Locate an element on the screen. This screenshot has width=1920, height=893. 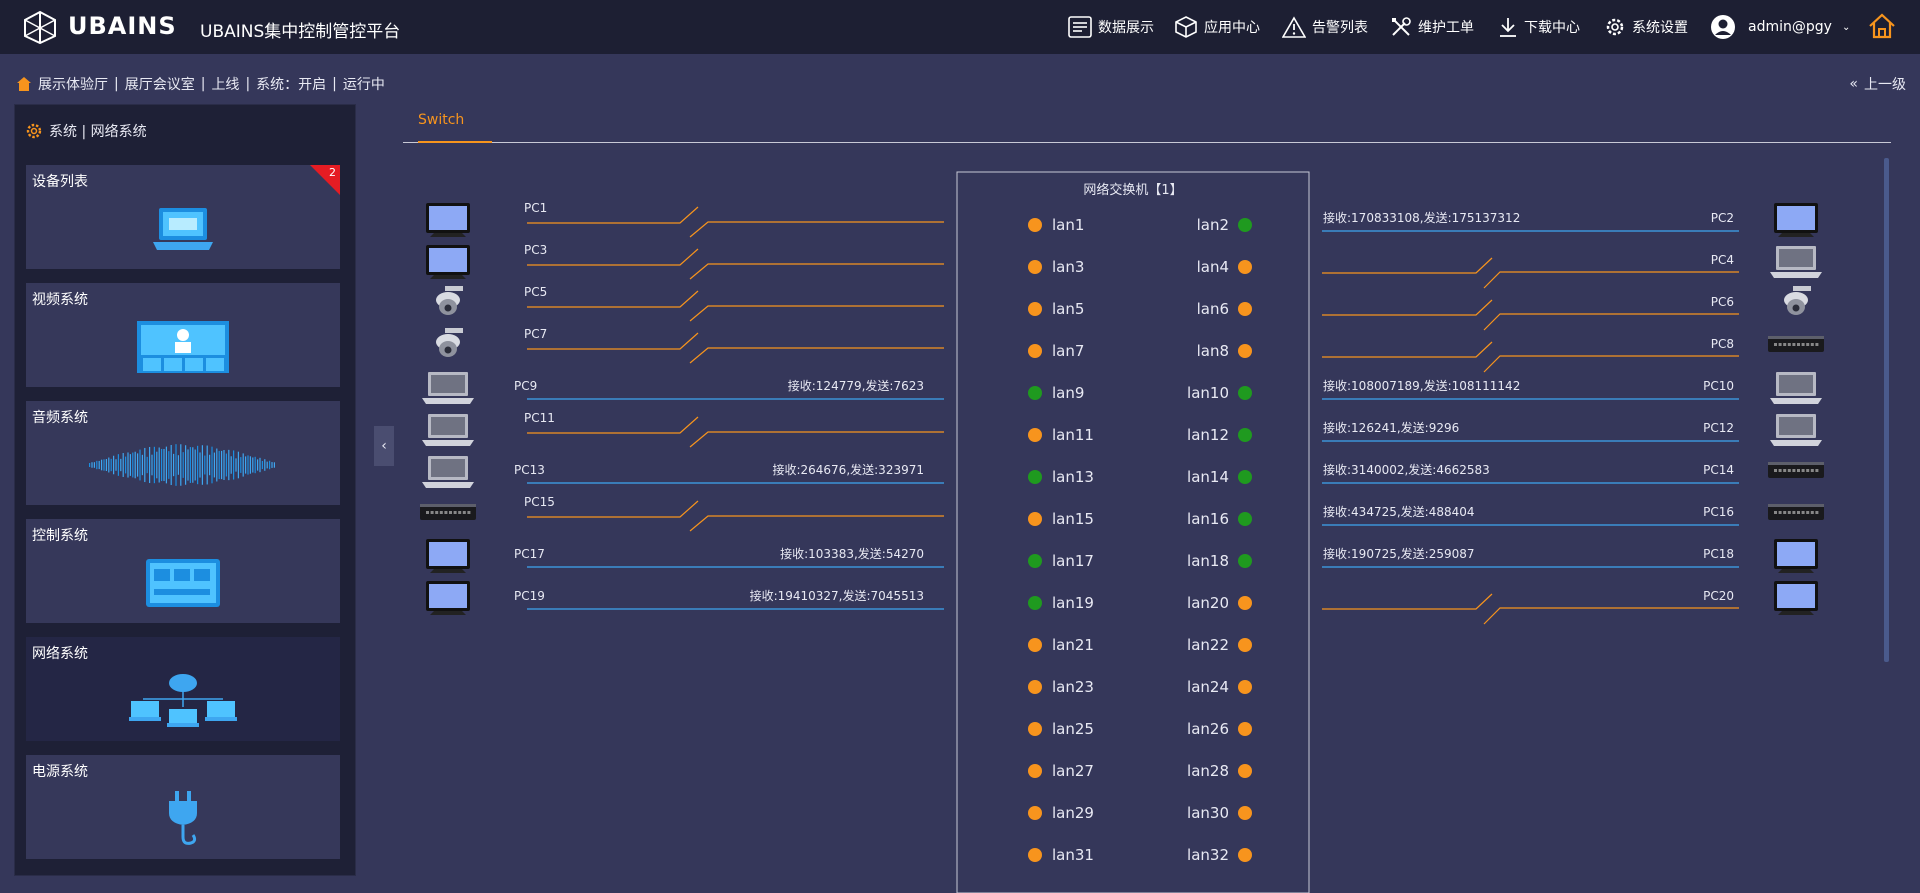
port-label: lan23 is located at coordinates (1073, 687).